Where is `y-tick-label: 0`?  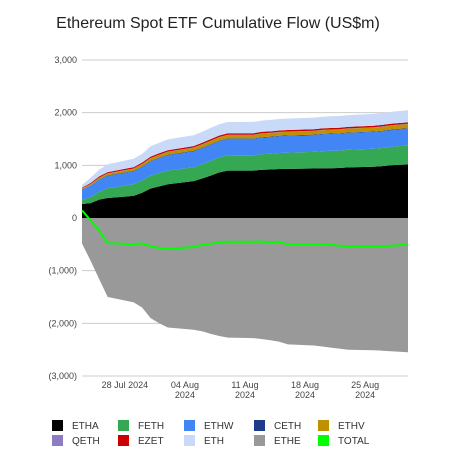 y-tick-label: 0 is located at coordinates (74, 218).